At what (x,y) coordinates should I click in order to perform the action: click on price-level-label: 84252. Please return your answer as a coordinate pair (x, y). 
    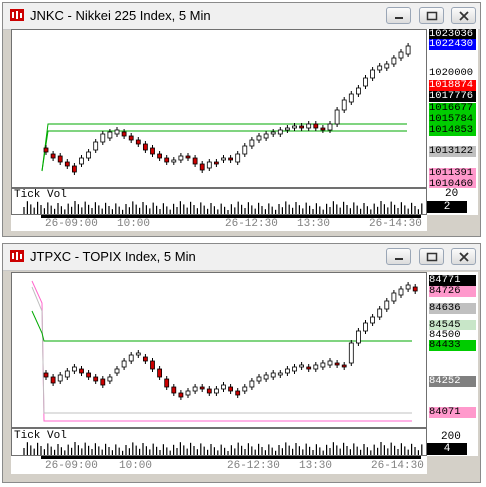
    Looking at the image, I should click on (452, 381).